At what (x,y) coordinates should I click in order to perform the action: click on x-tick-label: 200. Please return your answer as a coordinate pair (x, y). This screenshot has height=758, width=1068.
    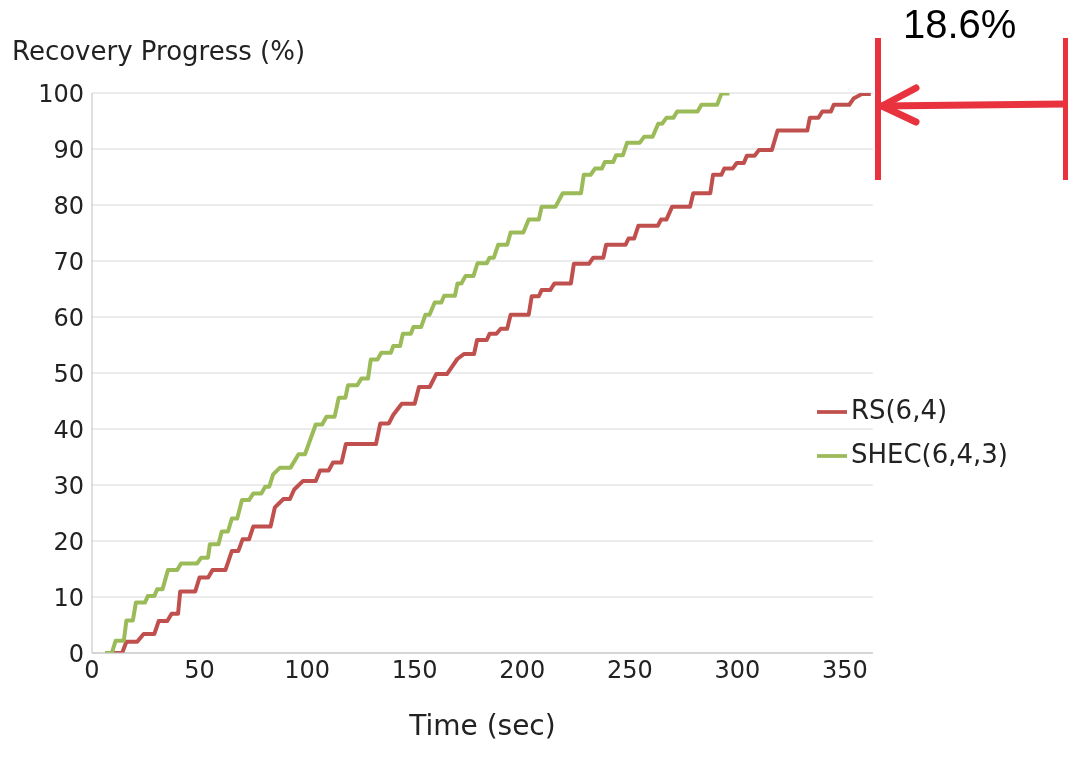
    Looking at the image, I should click on (522, 670).